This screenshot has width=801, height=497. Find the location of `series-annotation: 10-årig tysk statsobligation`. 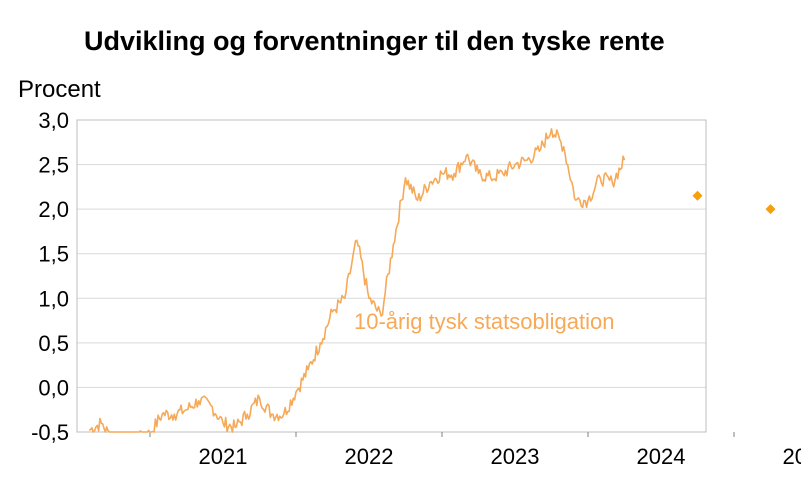

series-annotation: 10-årig tysk statsobligation is located at coordinates (484, 321).